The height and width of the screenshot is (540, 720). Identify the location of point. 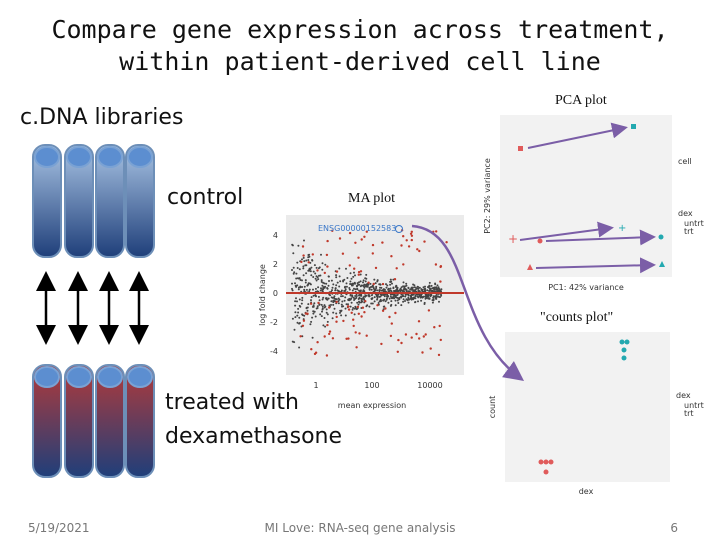
(530, 267).